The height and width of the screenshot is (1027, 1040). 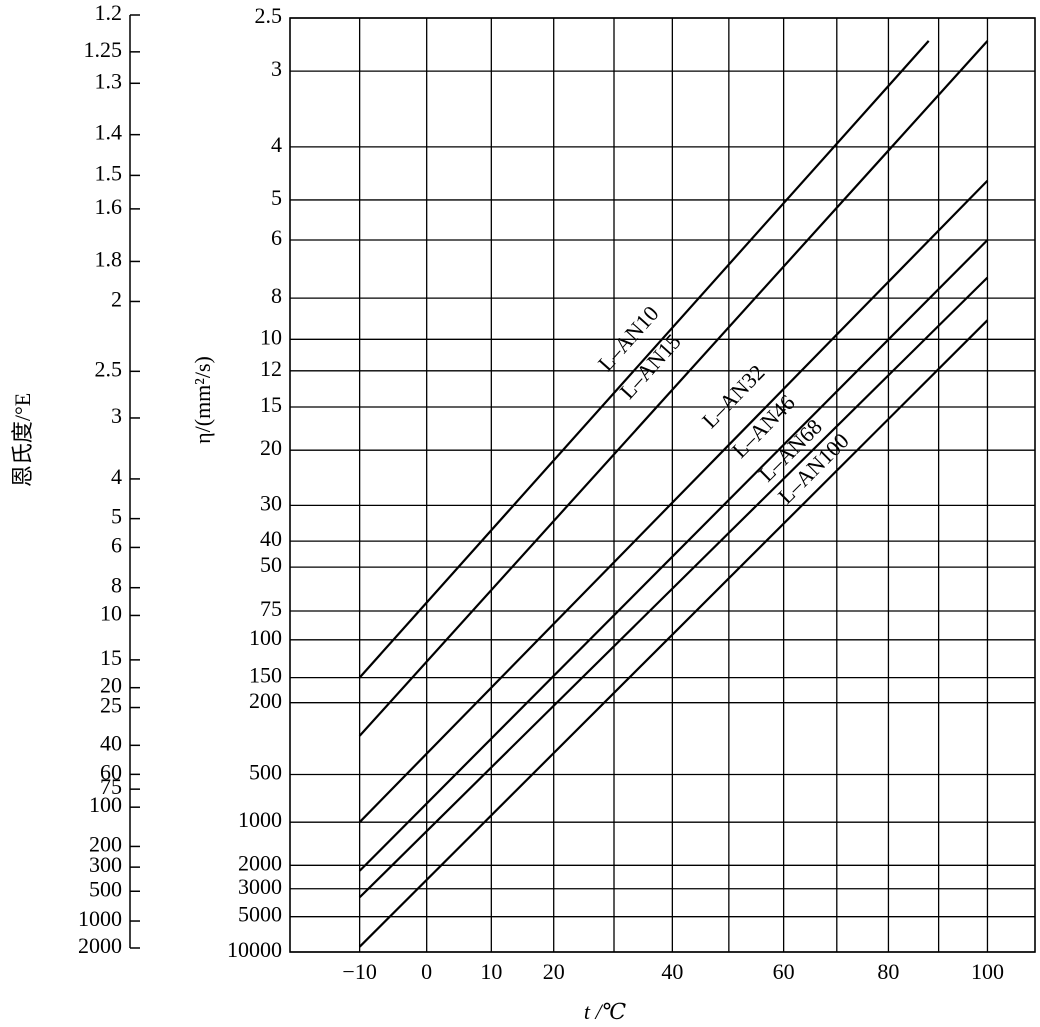 I want to click on y-tick-label: 8, so click(x=276, y=295).